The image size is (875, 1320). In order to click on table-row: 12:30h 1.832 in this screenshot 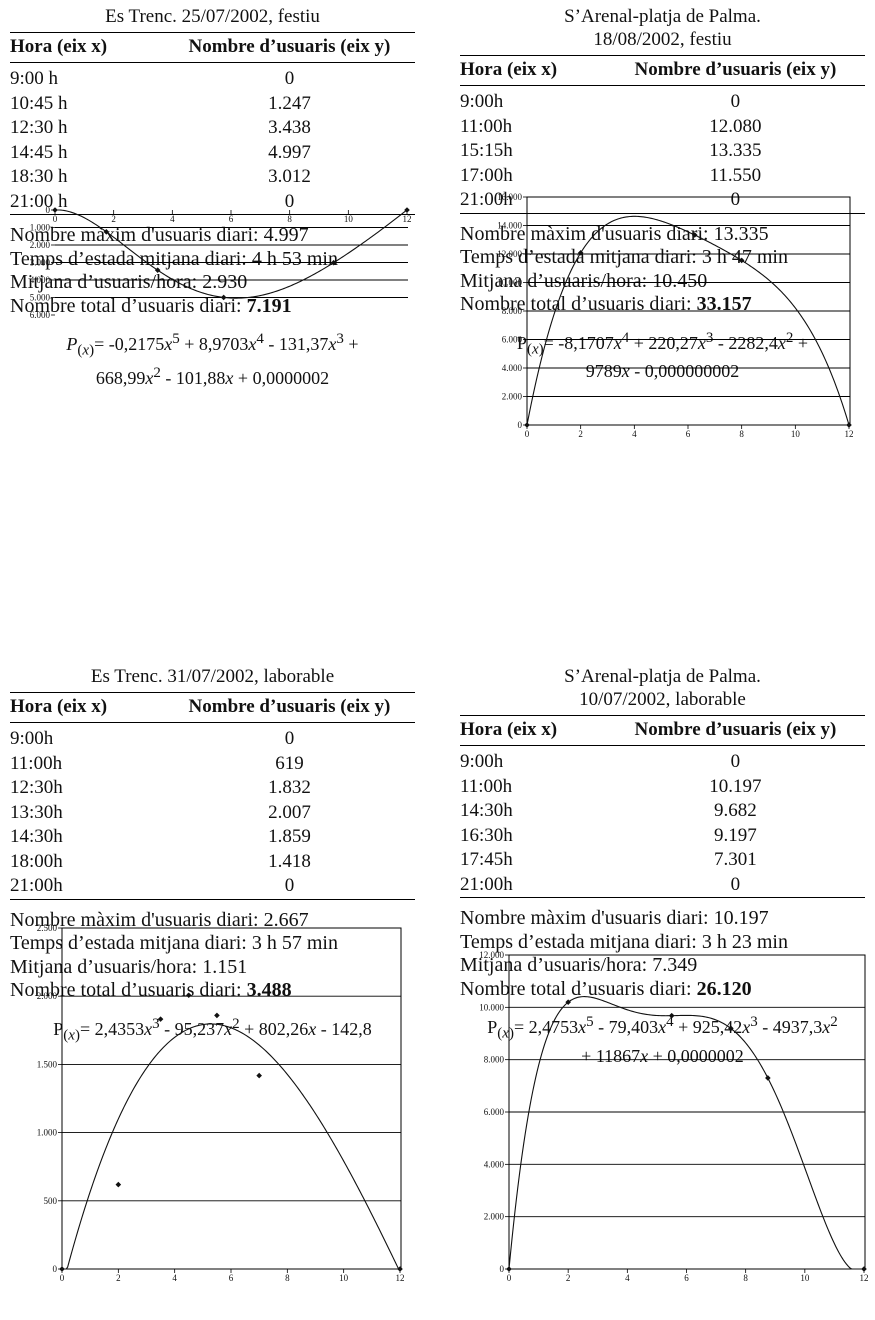, I will do `click(212, 788)`.